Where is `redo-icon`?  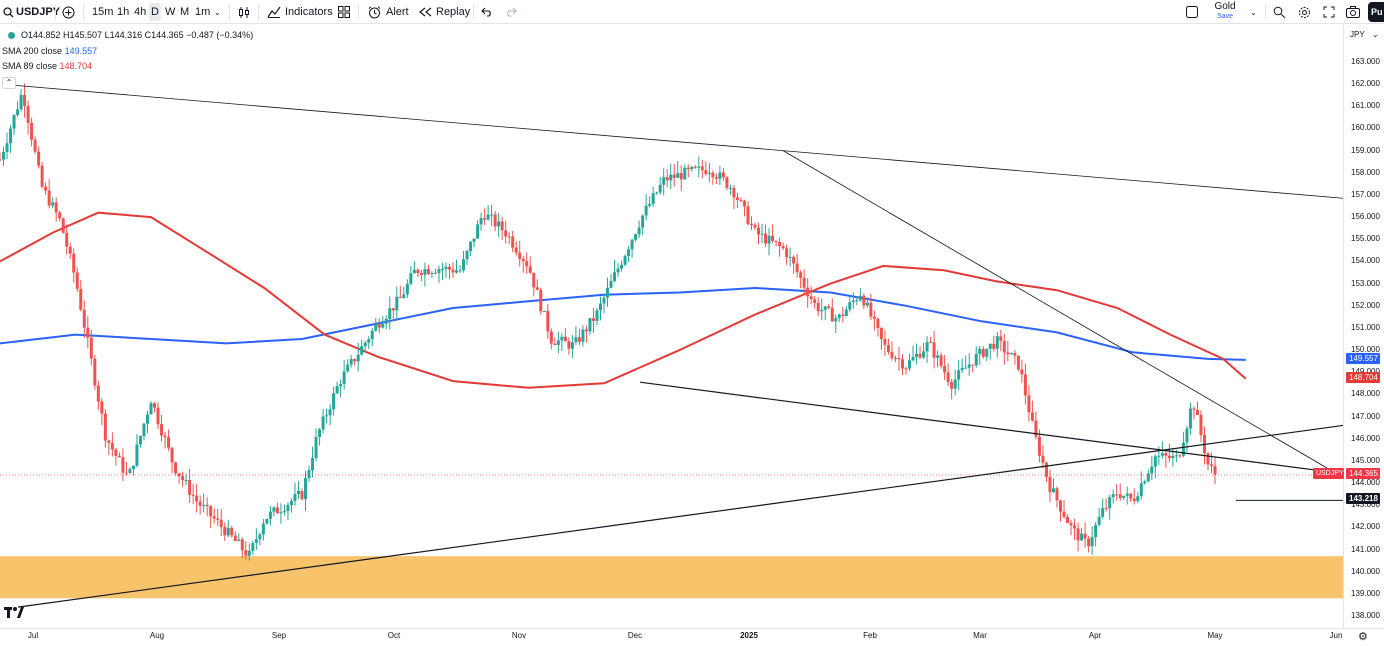 redo-icon is located at coordinates (511, 12).